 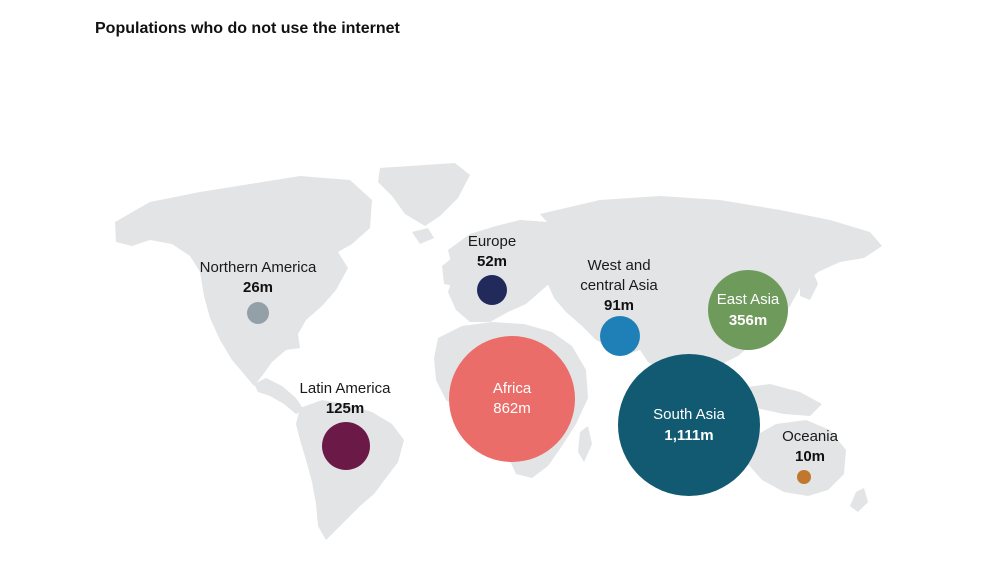 What do you see at coordinates (346, 446) in the screenshot?
I see `bubble-latin-america` at bounding box center [346, 446].